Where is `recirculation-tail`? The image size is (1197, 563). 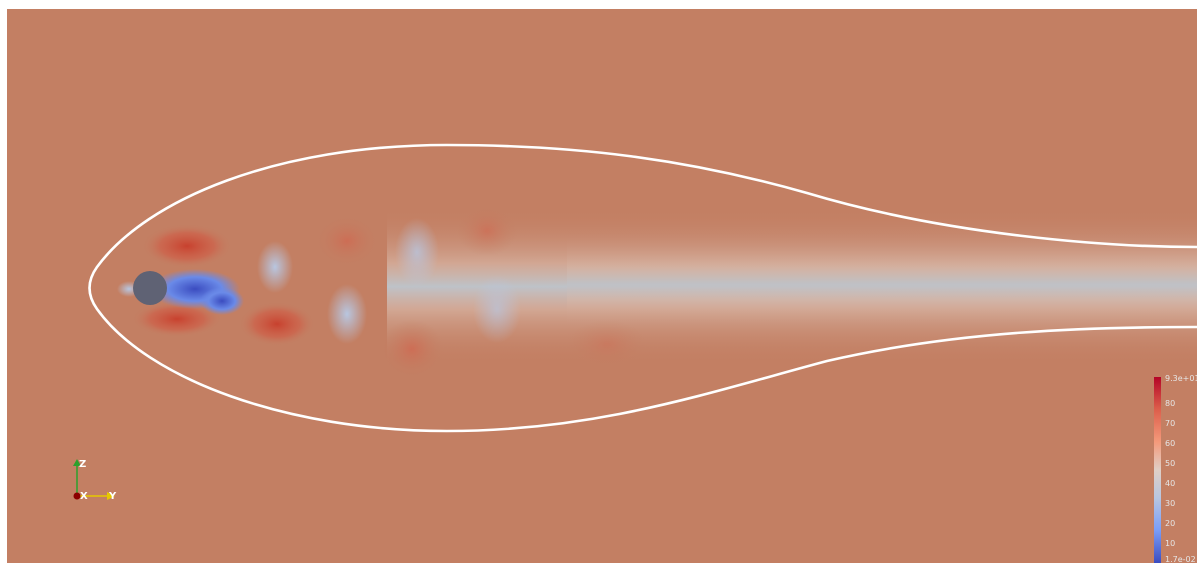
recirculation-tail is located at coordinates (222, 301).